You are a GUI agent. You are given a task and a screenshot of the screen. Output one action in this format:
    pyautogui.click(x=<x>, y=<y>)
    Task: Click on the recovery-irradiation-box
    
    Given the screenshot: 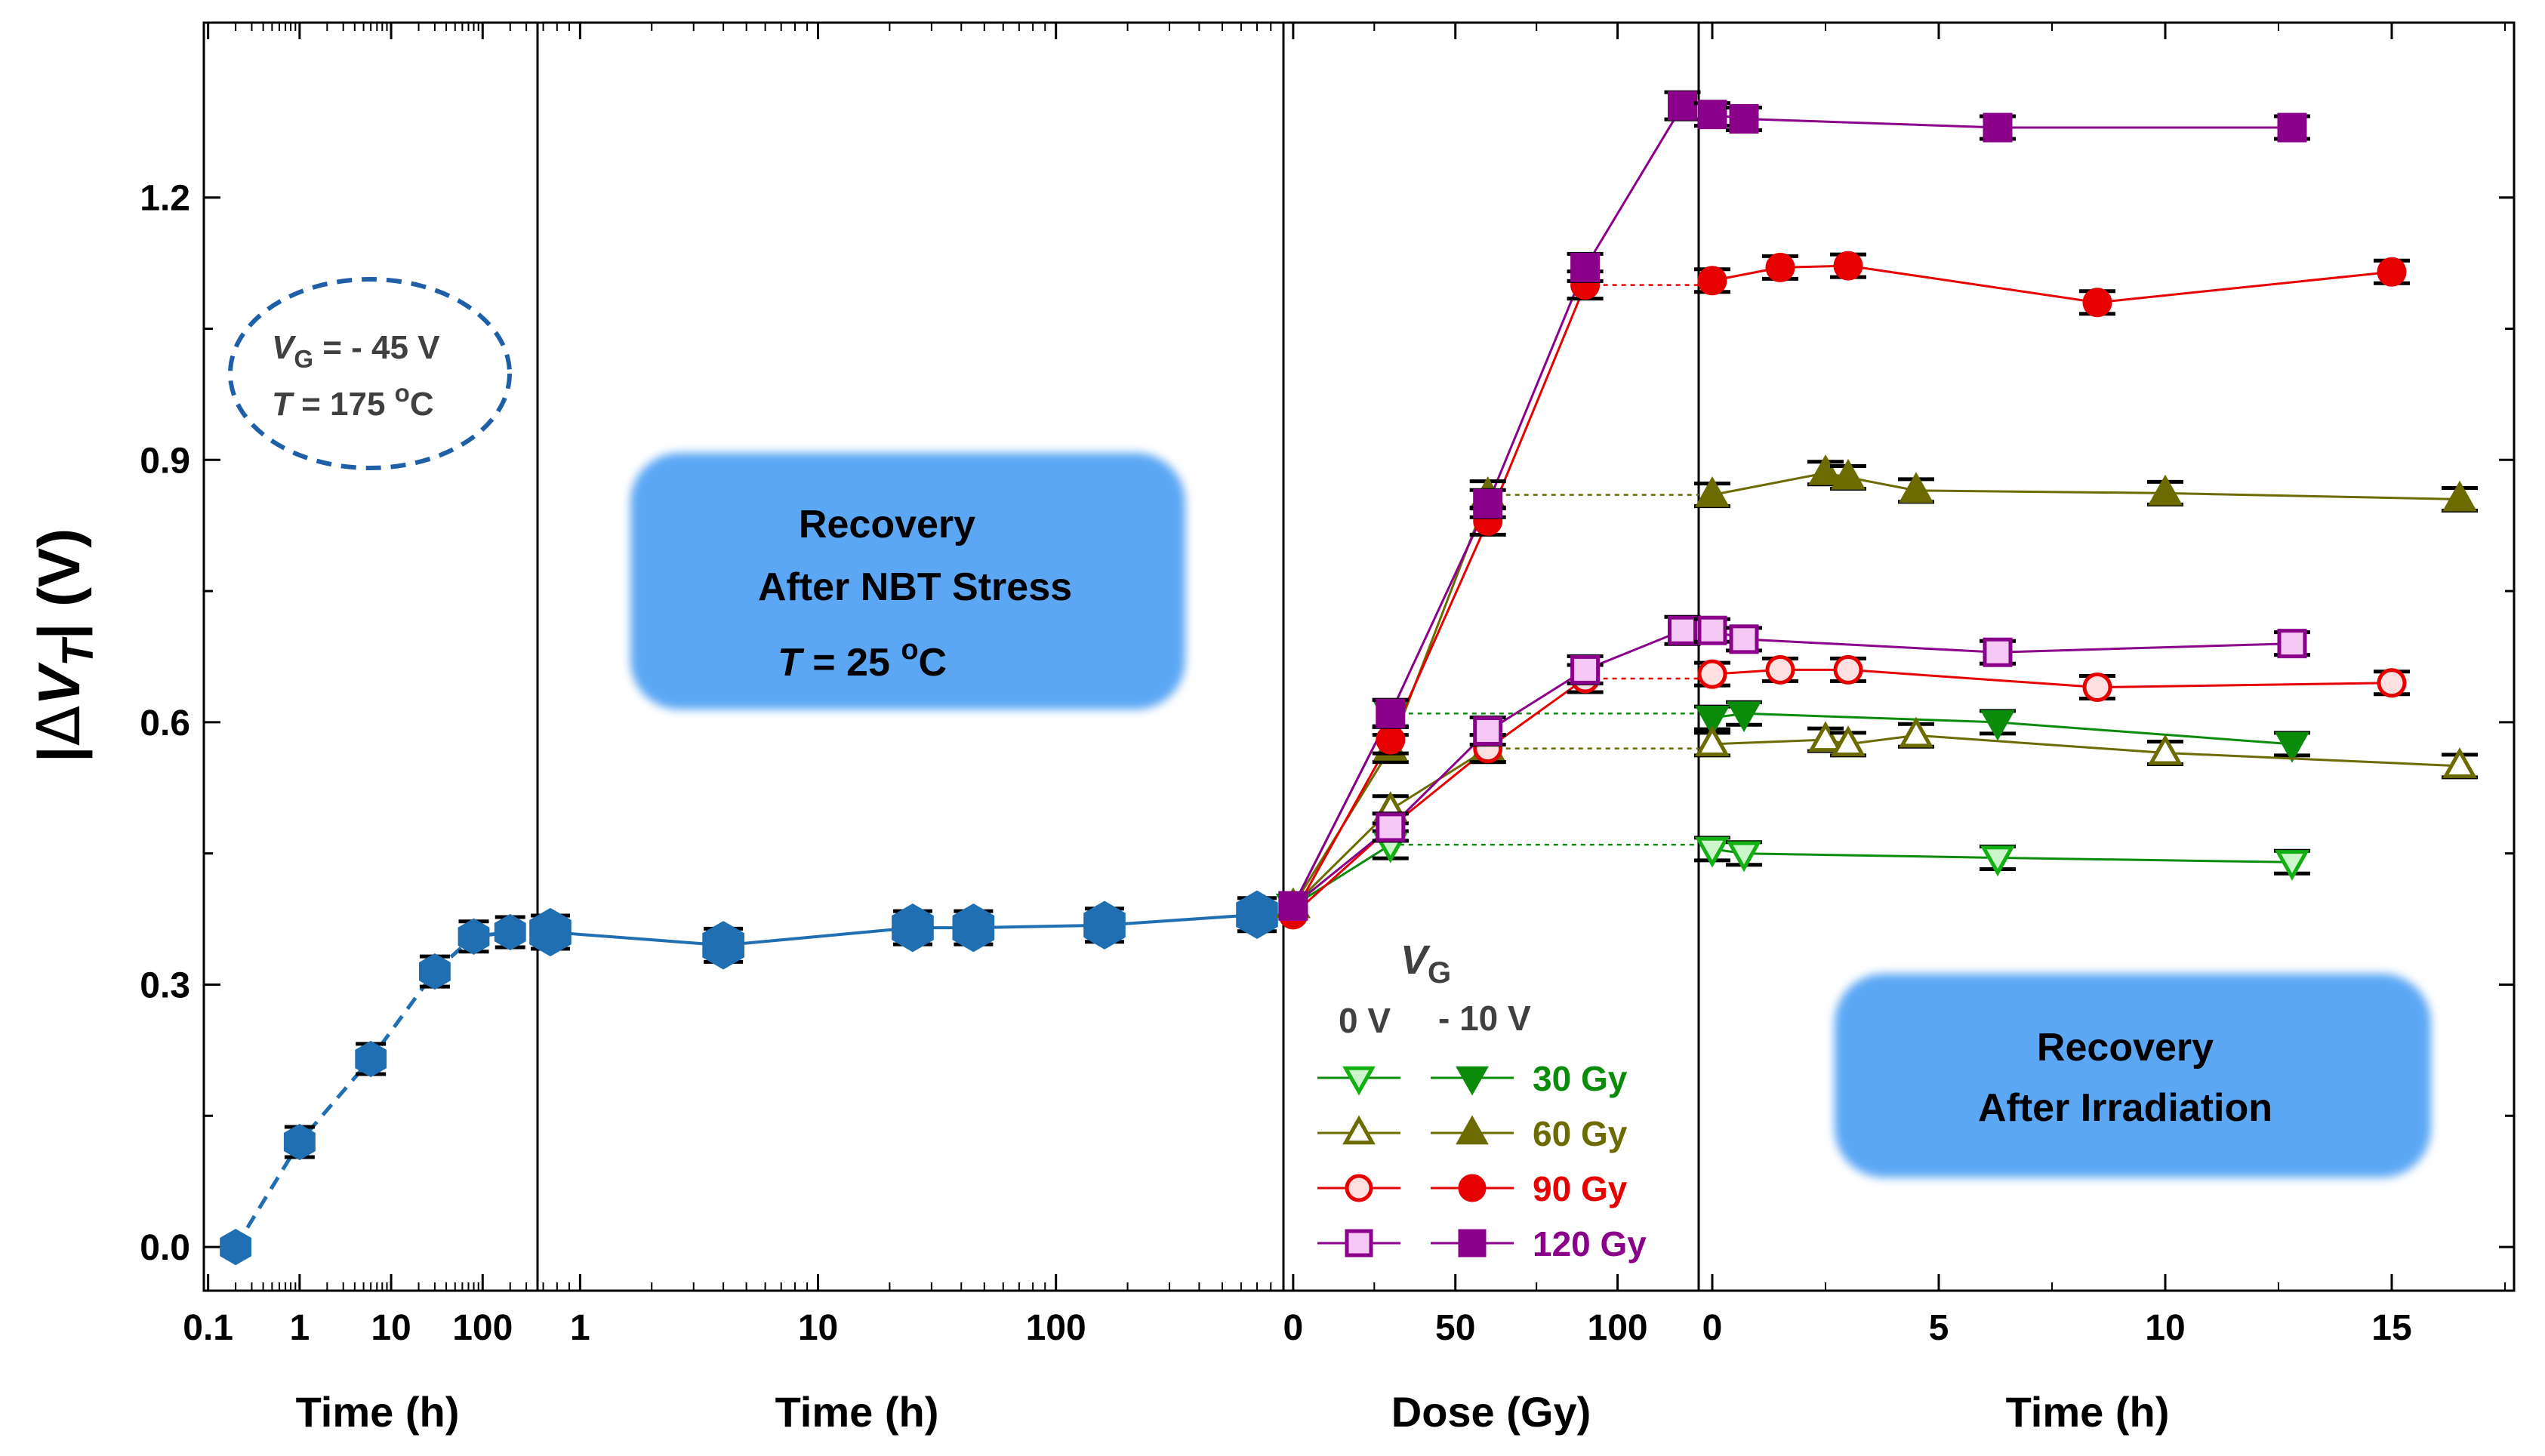 What is the action you would take?
    pyautogui.click(x=2133, y=1075)
    